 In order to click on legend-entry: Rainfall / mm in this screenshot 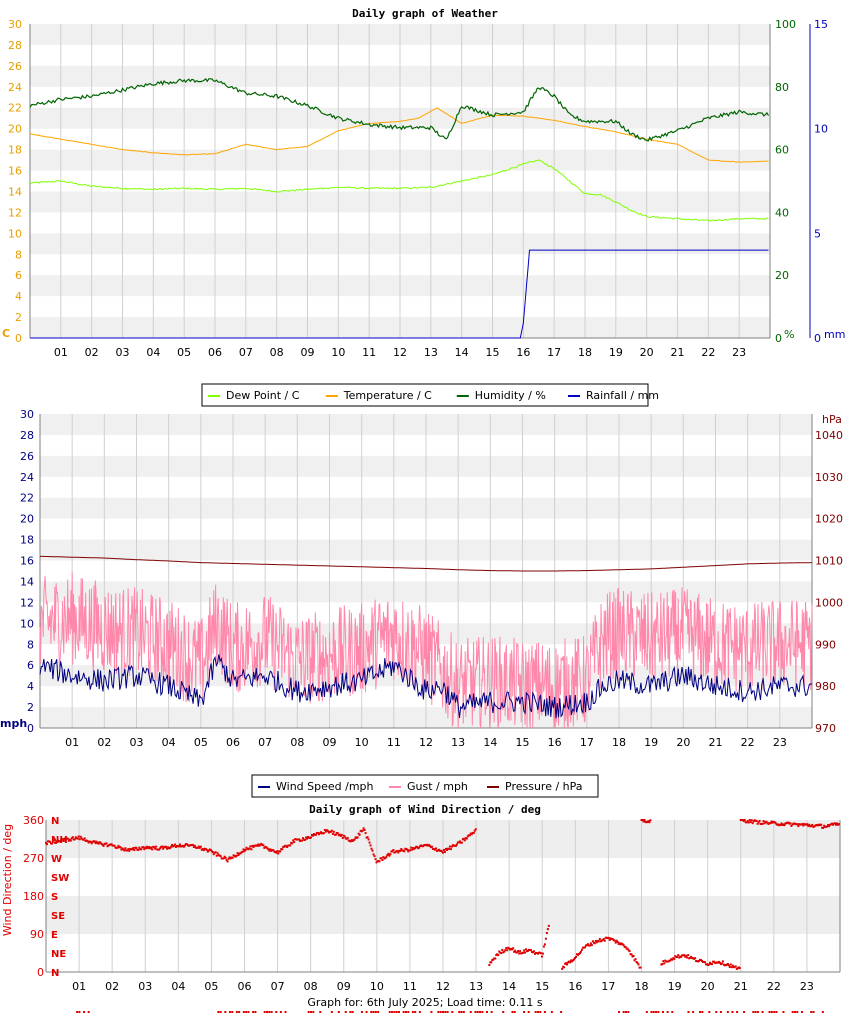, I will do `click(622, 395)`.